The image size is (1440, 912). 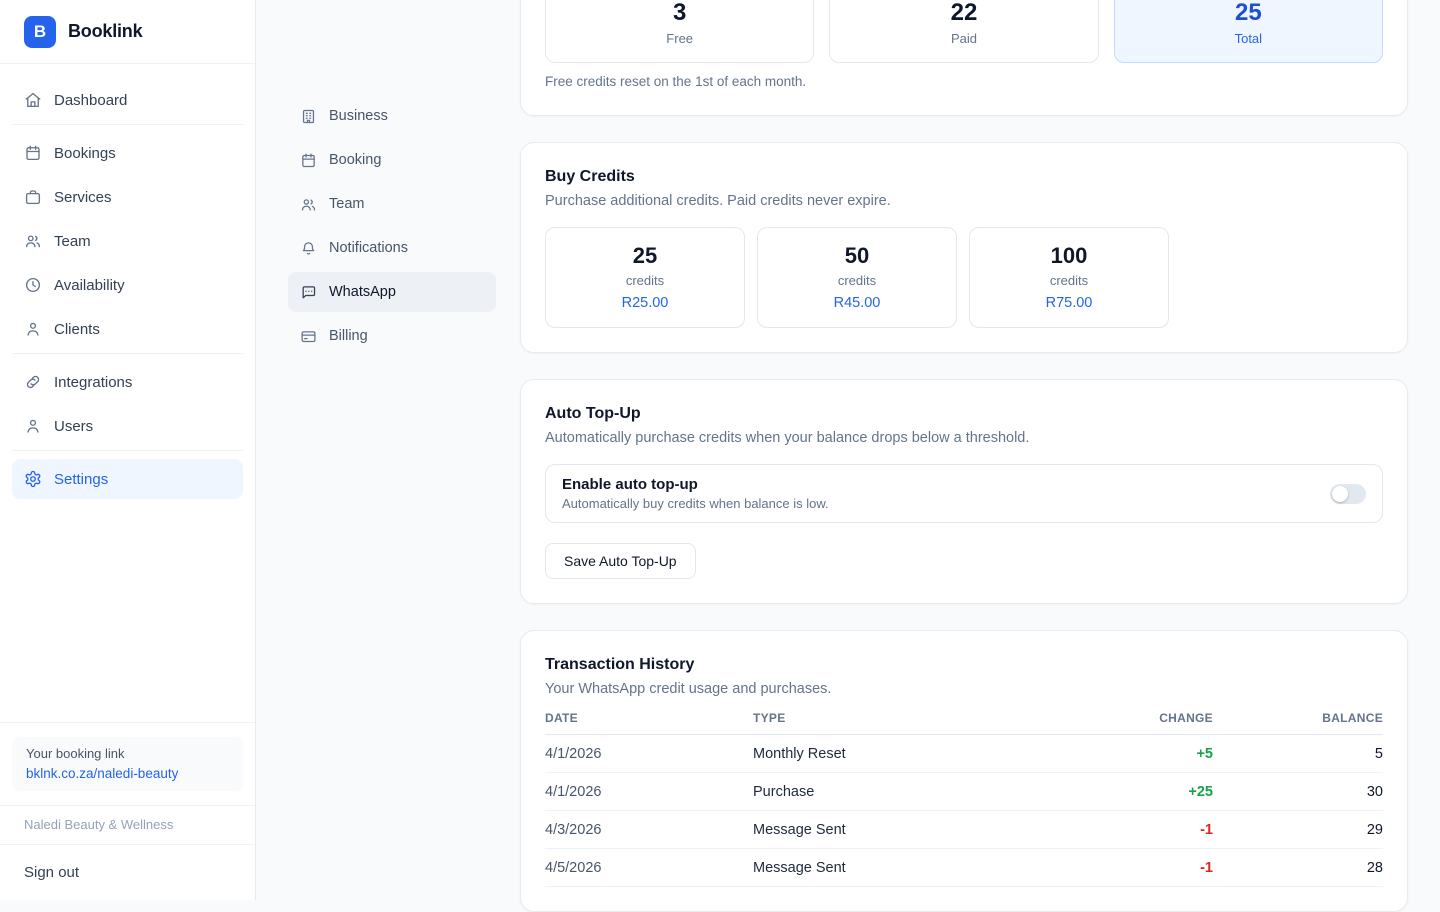 I want to click on credit-card-icon, so click(x=308, y=336).